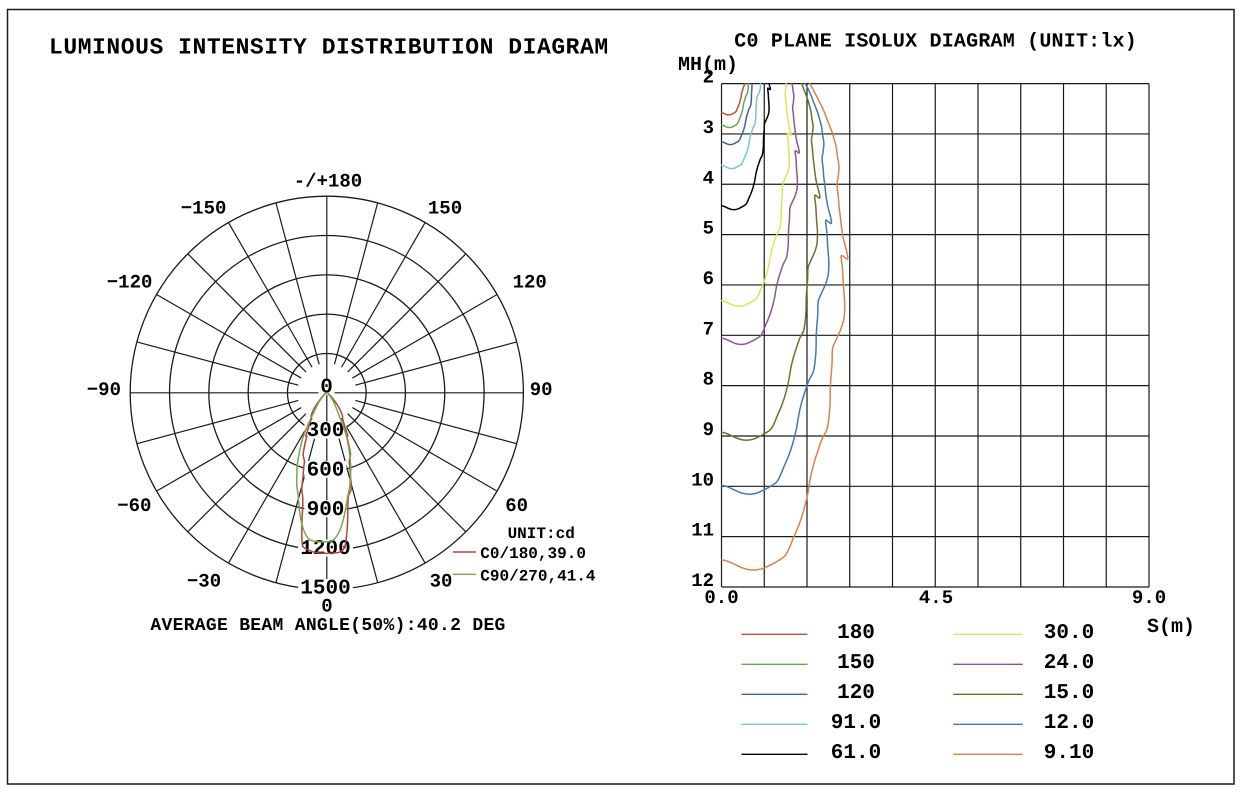 The width and height of the screenshot is (1247, 798). What do you see at coordinates (441, 582) in the screenshot?
I see `svg-text: 30` at bounding box center [441, 582].